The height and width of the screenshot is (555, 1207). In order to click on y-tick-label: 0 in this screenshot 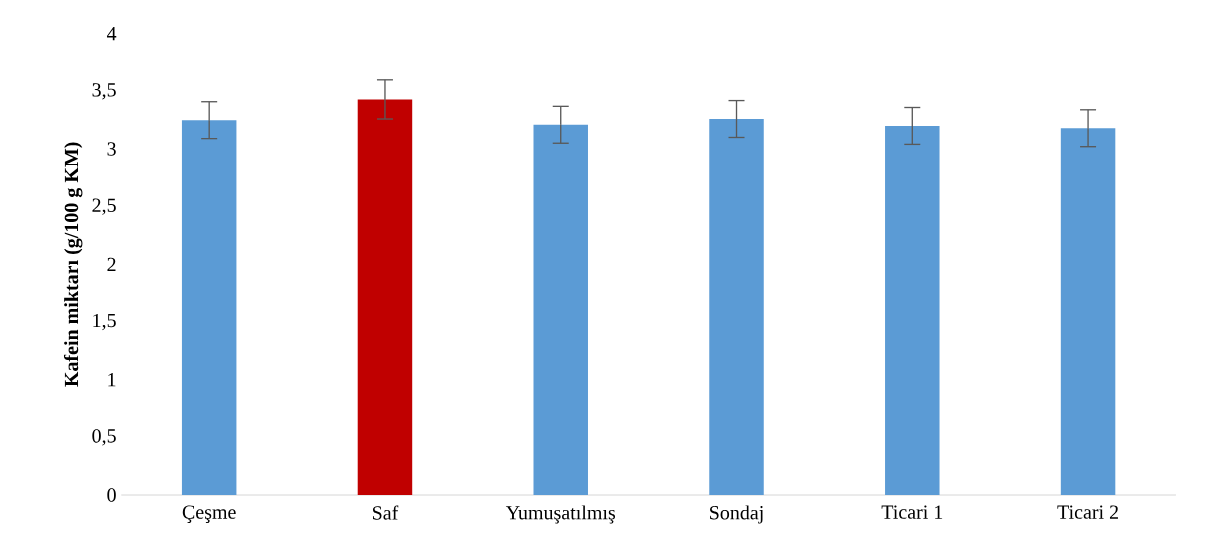, I will do `click(111, 495)`.